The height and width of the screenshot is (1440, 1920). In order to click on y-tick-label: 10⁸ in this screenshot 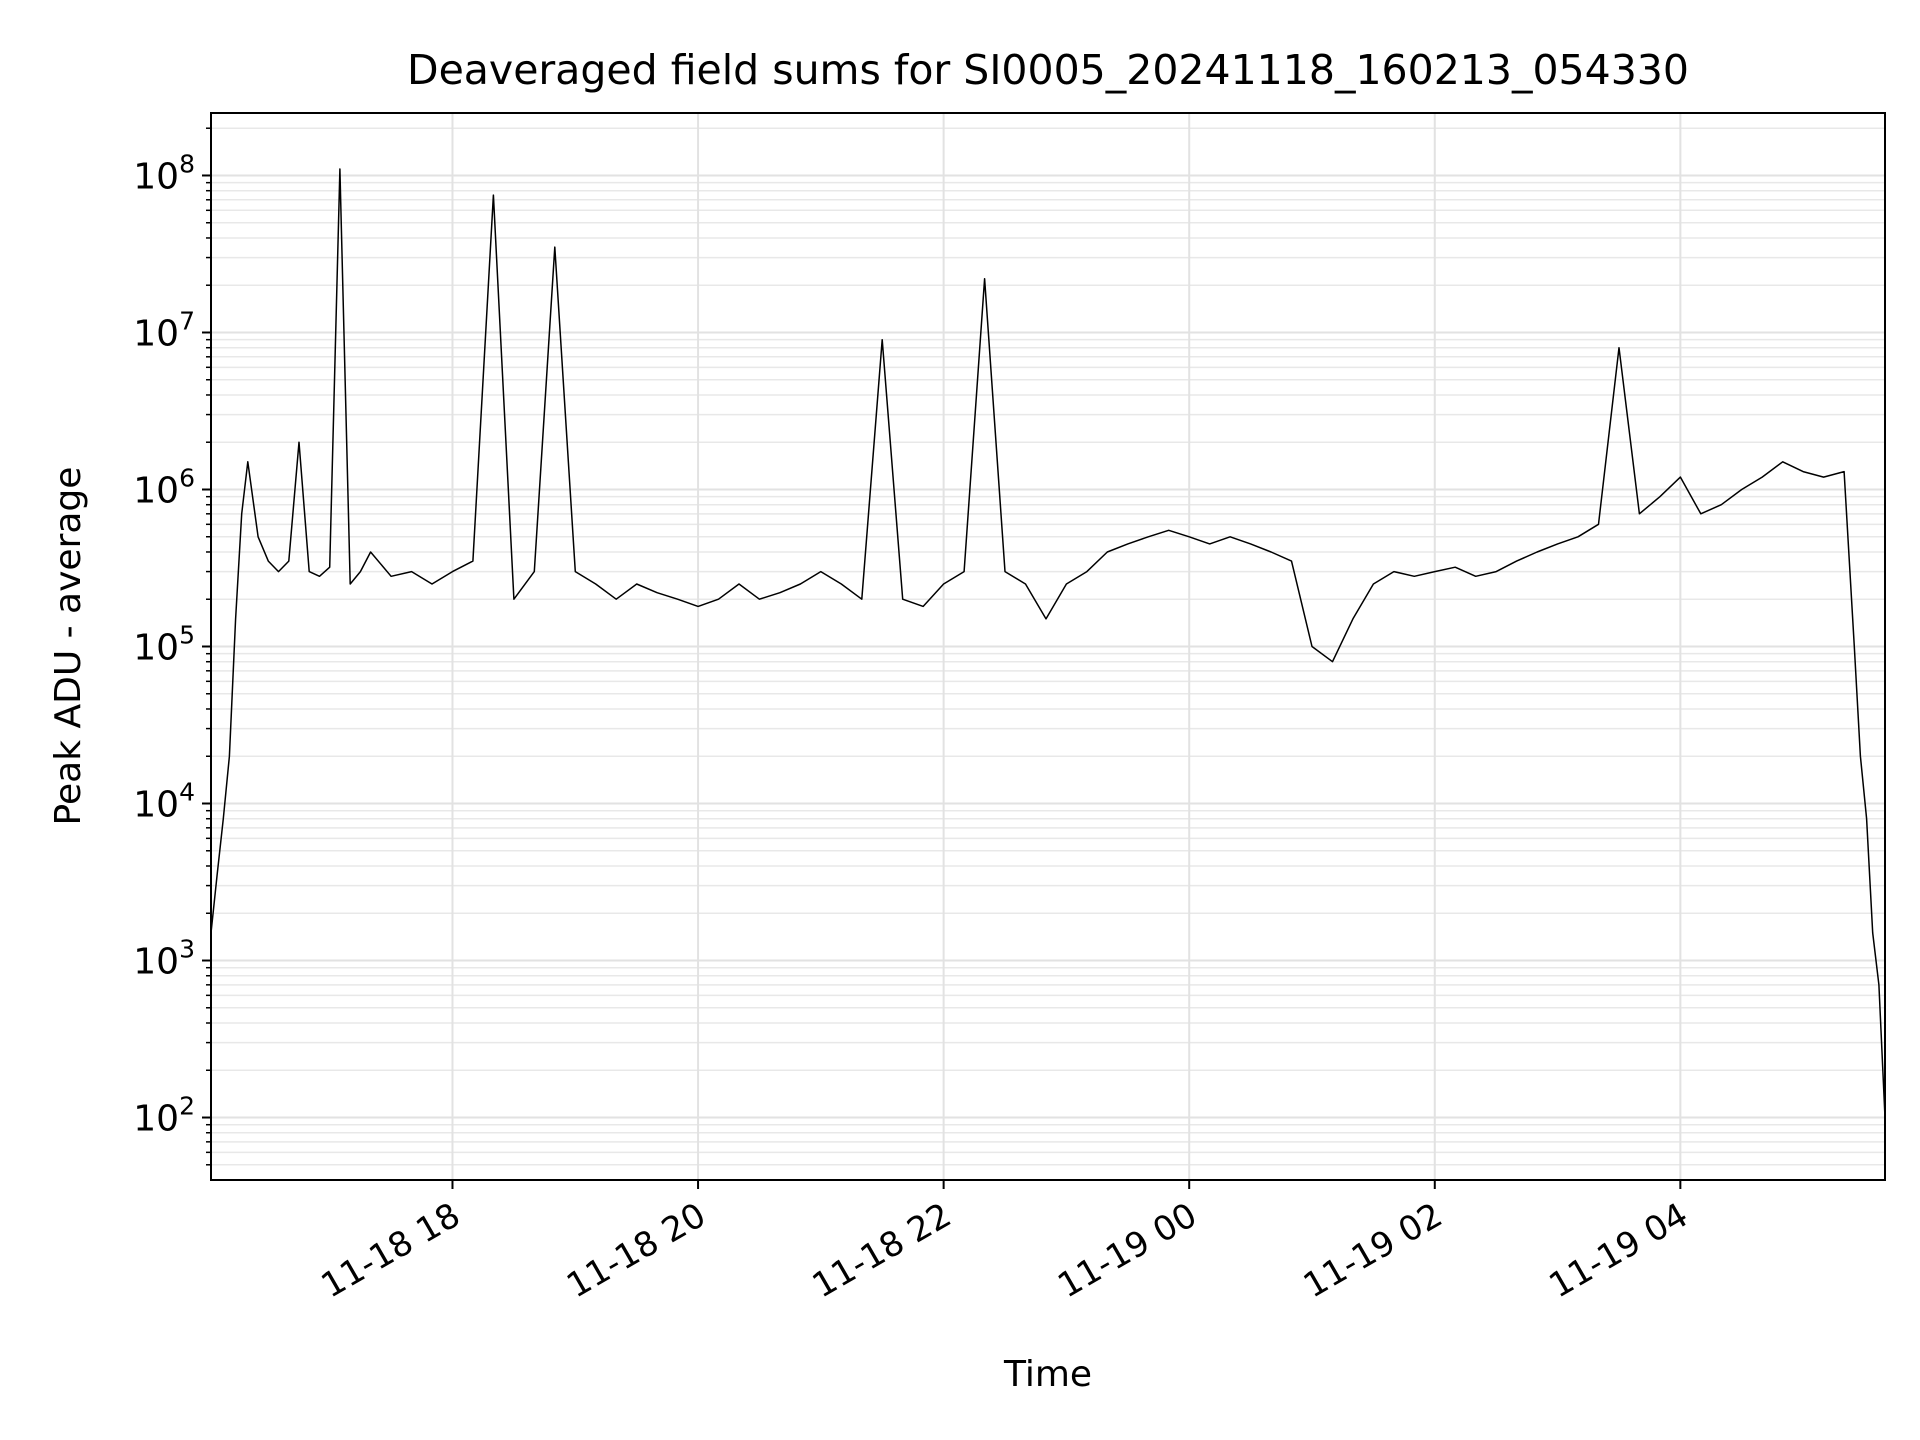, I will do `click(164, 173)`.